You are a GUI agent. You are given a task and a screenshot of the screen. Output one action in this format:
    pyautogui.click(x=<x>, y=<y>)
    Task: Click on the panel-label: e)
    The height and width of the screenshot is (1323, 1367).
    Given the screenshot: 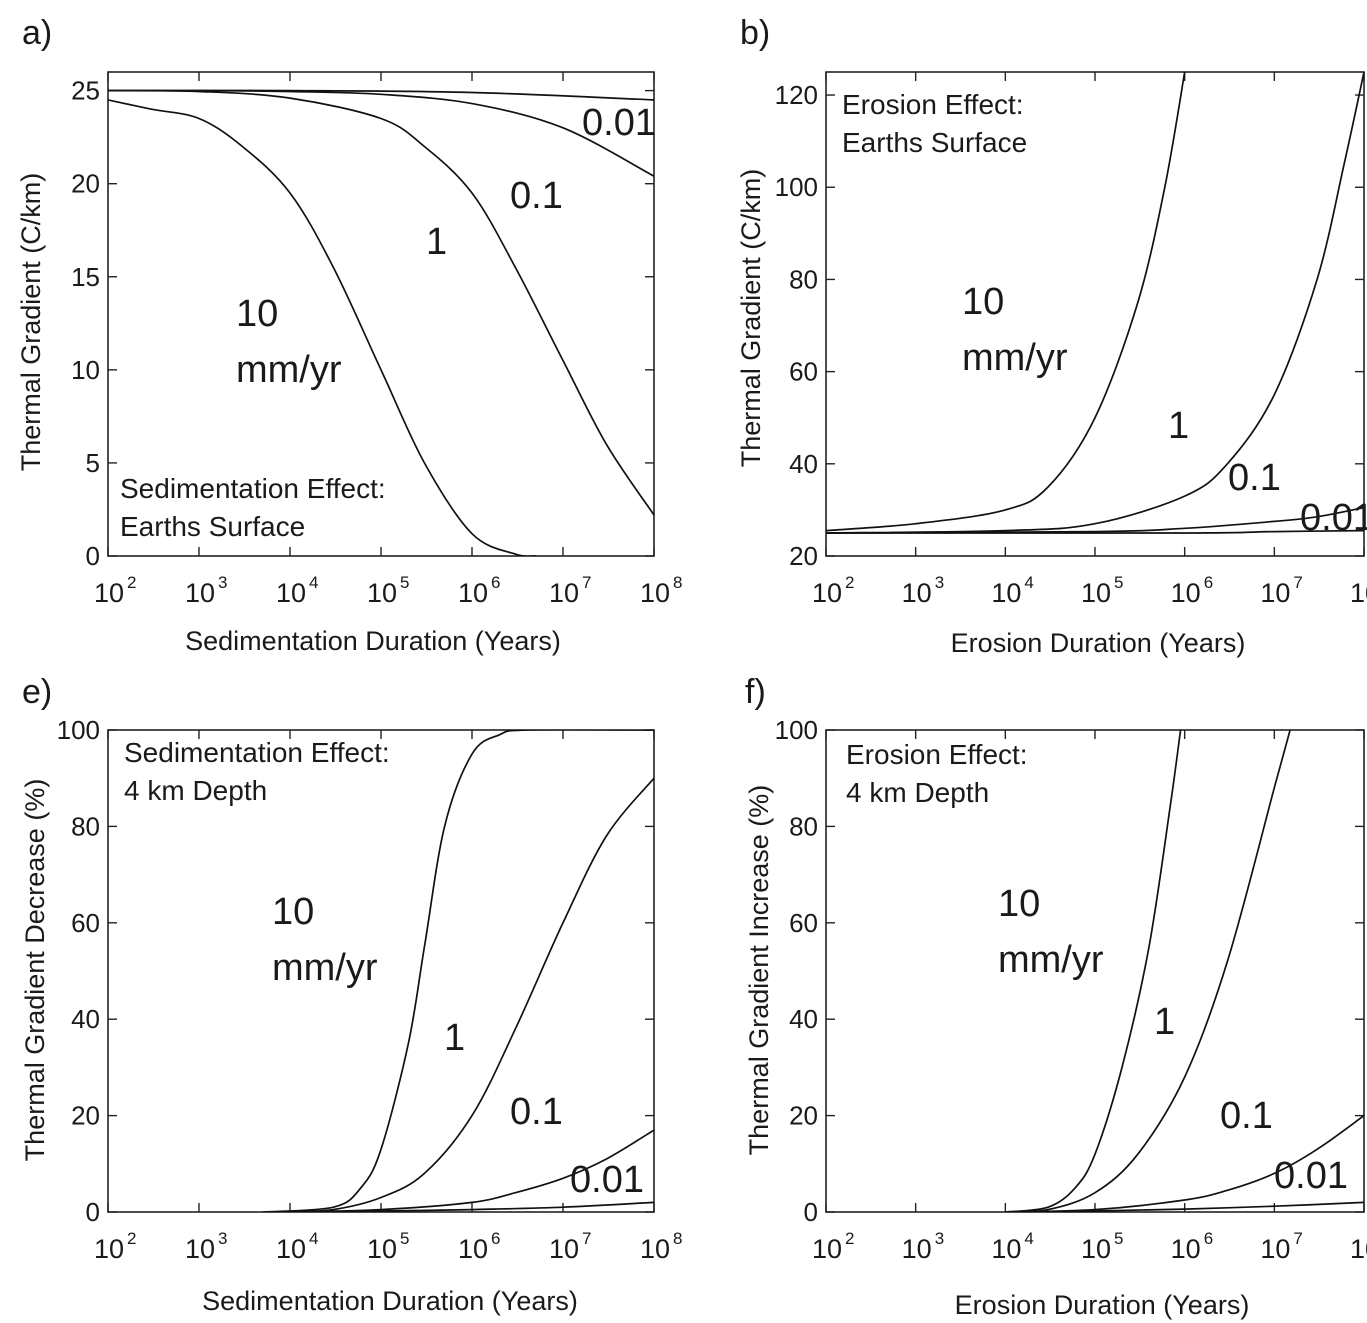 What is the action you would take?
    pyautogui.click(x=37, y=692)
    